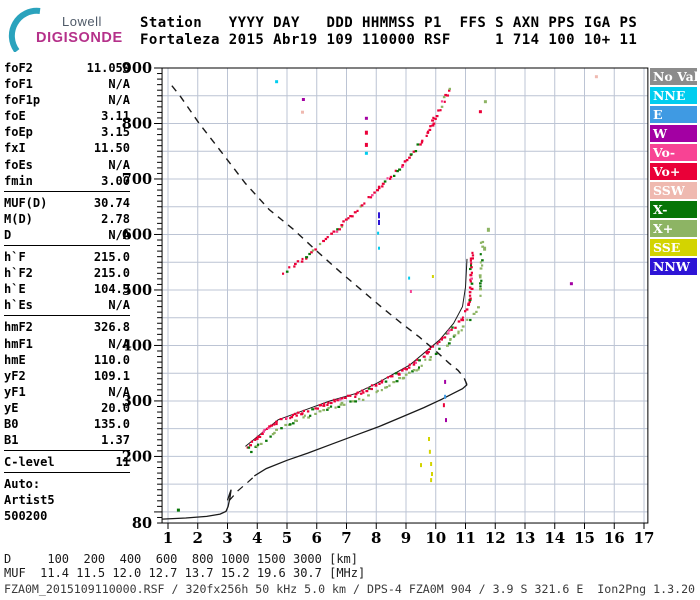 The height and width of the screenshot is (600, 700). Describe the element at coordinates (111, 375) in the screenshot. I see `param-value: 109.1` at that location.